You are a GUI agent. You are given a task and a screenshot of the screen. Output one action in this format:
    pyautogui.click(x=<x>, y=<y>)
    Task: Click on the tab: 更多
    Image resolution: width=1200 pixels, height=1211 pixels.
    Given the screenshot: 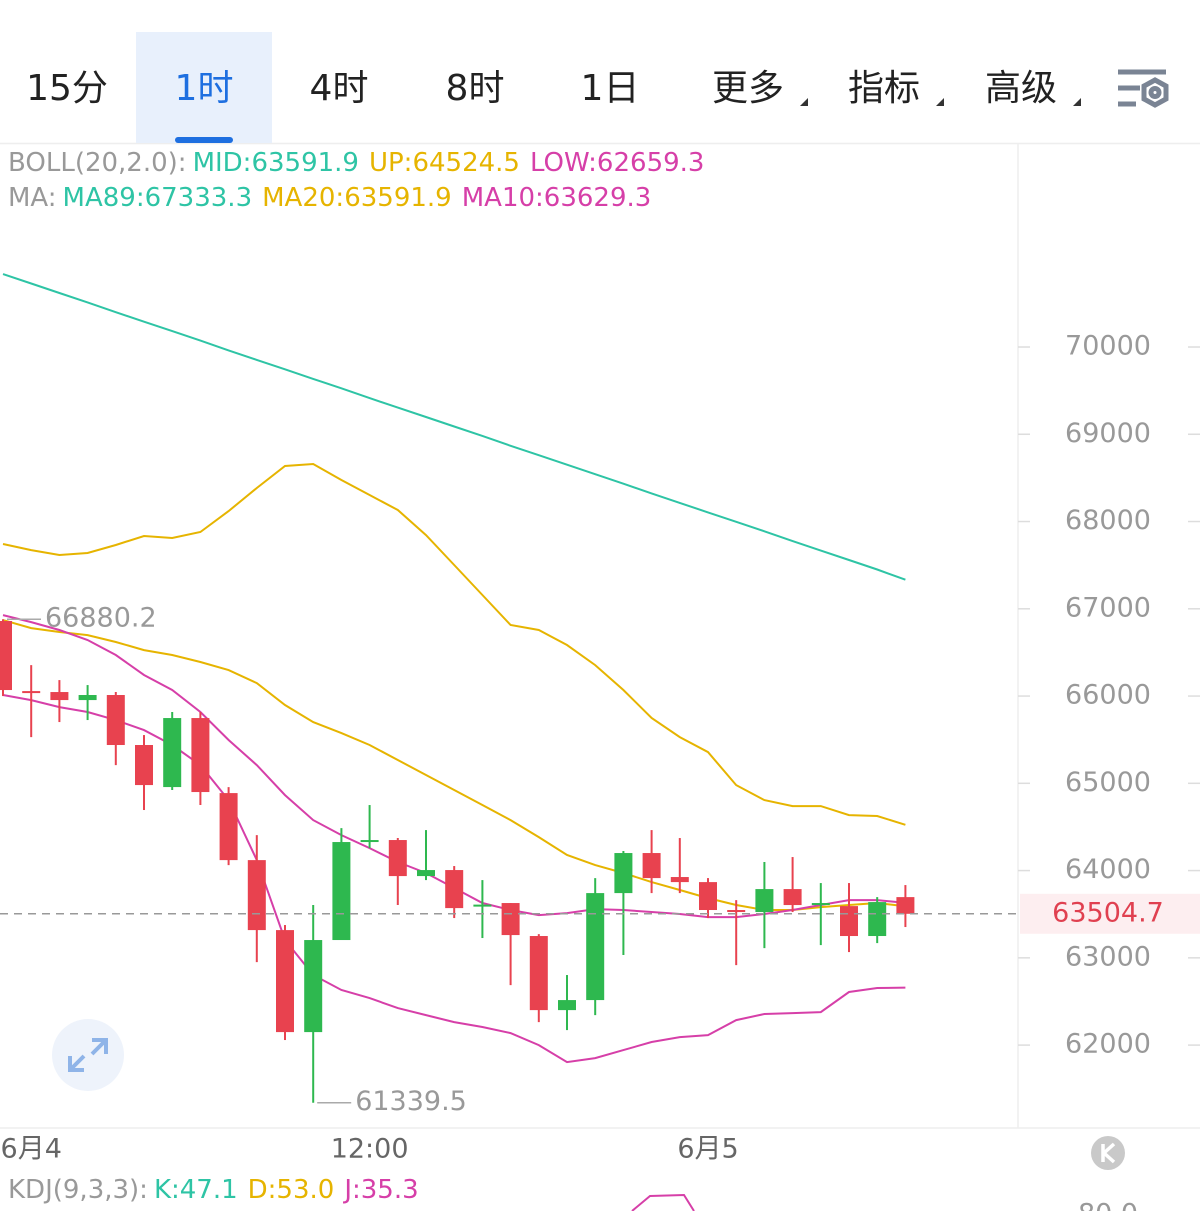 What is the action you would take?
    pyautogui.click(x=748, y=88)
    